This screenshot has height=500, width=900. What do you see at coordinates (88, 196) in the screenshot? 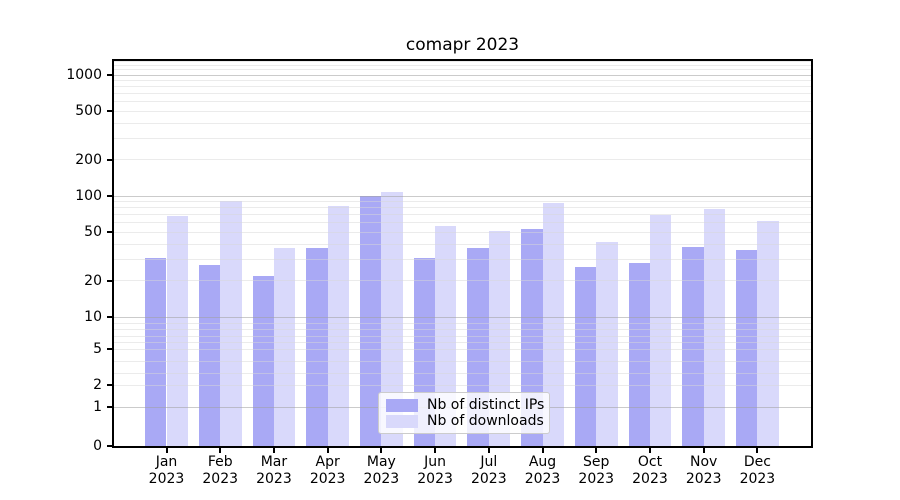
I see `y-tick-label-100: 100` at bounding box center [88, 196].